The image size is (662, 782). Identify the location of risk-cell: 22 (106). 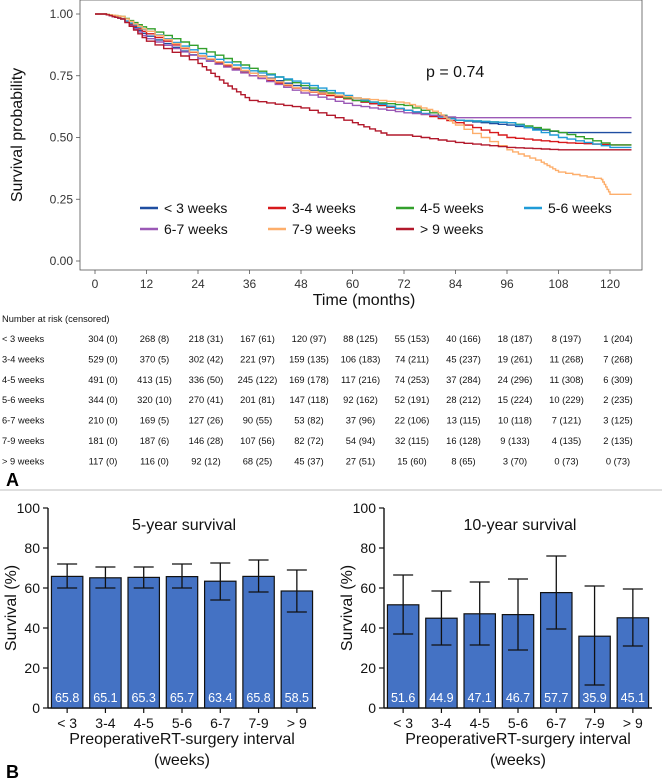
(412, 421).